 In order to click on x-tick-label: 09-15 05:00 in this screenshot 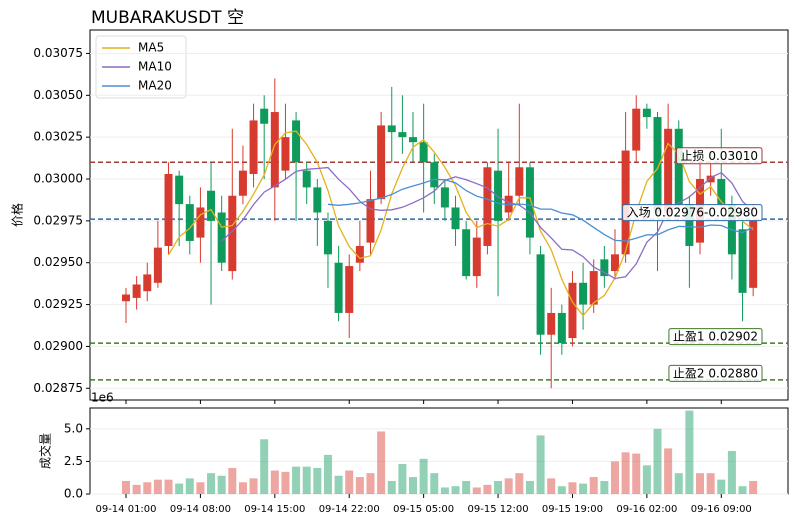, I will do `click(423, 509)`.